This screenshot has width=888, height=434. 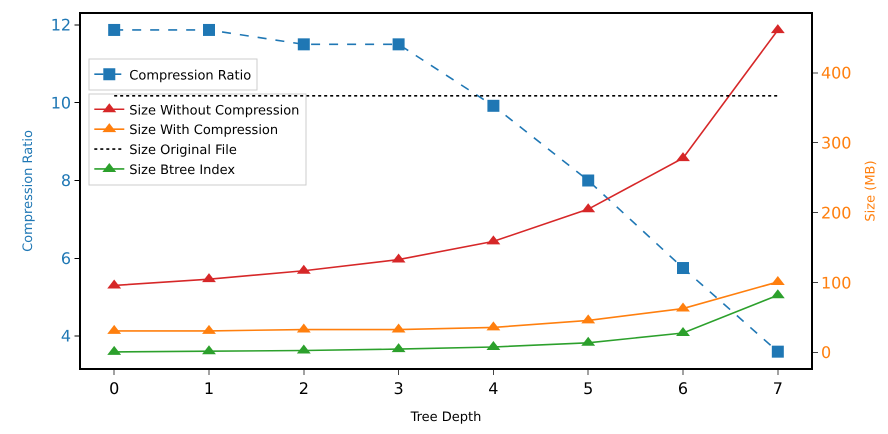 What do you see at coordinates (66, 336) in the screenshot?
I see `y-tick-label: 4` at bounding box center [66, 336].